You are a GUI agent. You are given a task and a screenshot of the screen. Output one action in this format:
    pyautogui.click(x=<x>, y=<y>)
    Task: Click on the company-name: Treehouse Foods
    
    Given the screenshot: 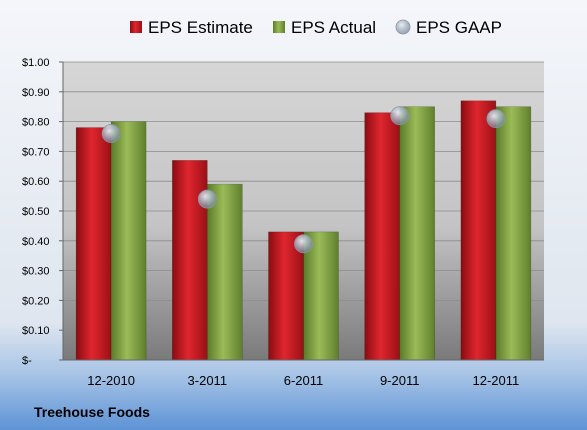 What is the action you would take?
    pyautogui.click(x=92, y=412)
    